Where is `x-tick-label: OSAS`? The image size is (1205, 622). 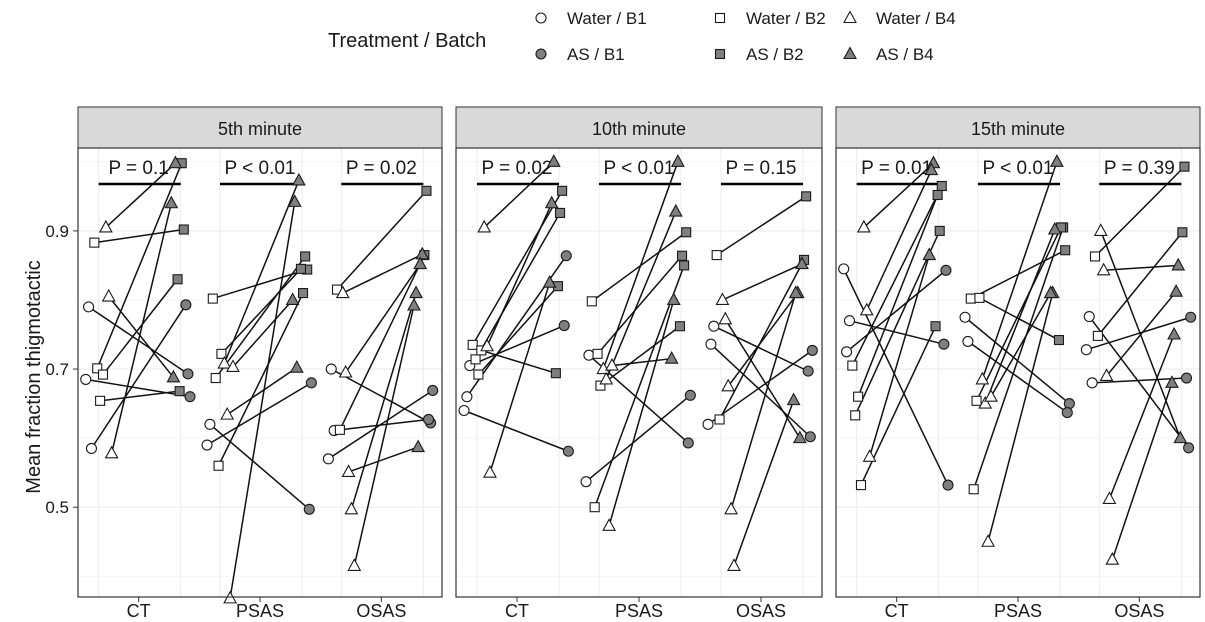 x-tick-label: OSAS is located at coordinates (1139, 611).